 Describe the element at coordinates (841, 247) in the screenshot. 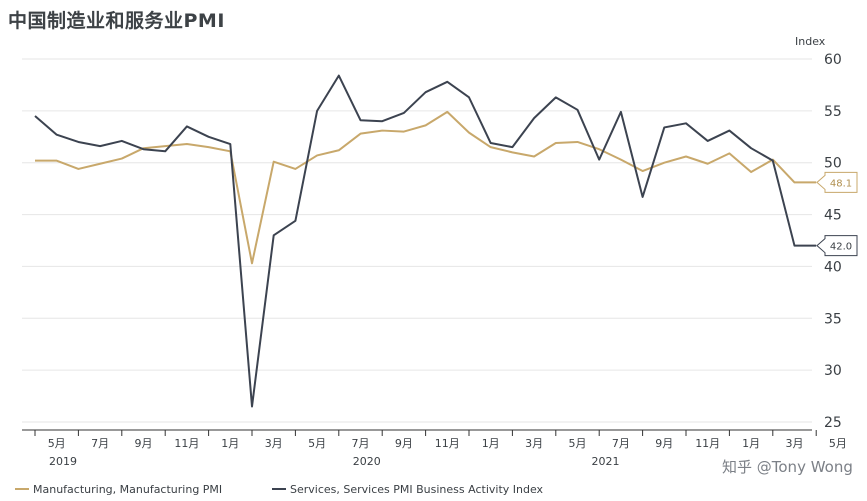

I see `end-label-text: 42.0` at that location.